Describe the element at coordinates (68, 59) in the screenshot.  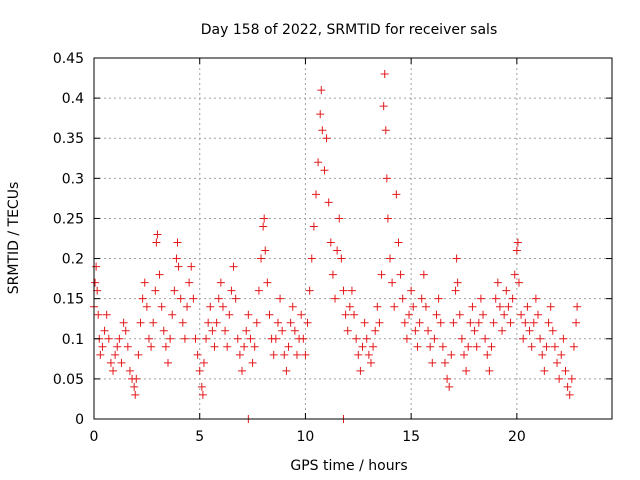
I see `y-tick-label: 0.45` at that location.